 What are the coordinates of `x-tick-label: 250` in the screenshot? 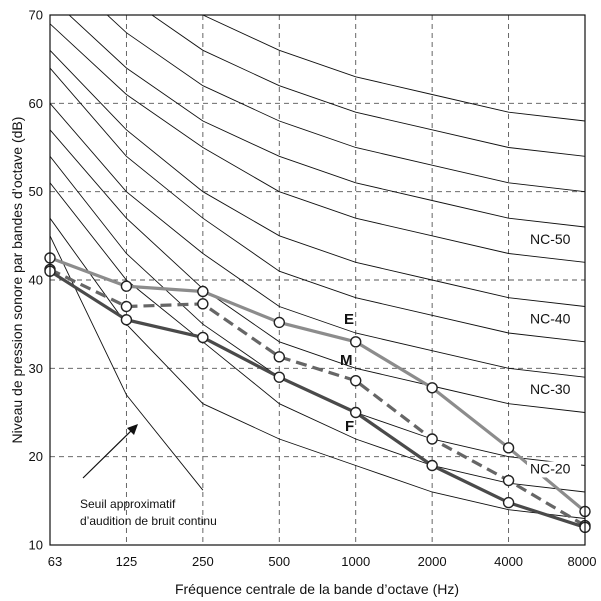 It's located at (203, 561).